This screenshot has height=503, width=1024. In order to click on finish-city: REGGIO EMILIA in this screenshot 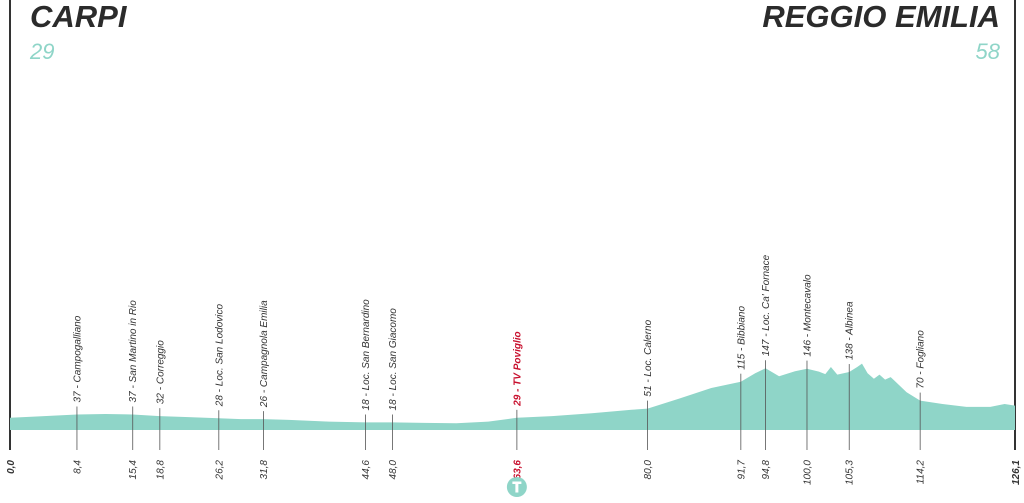, I will do `click(881, 17)`.